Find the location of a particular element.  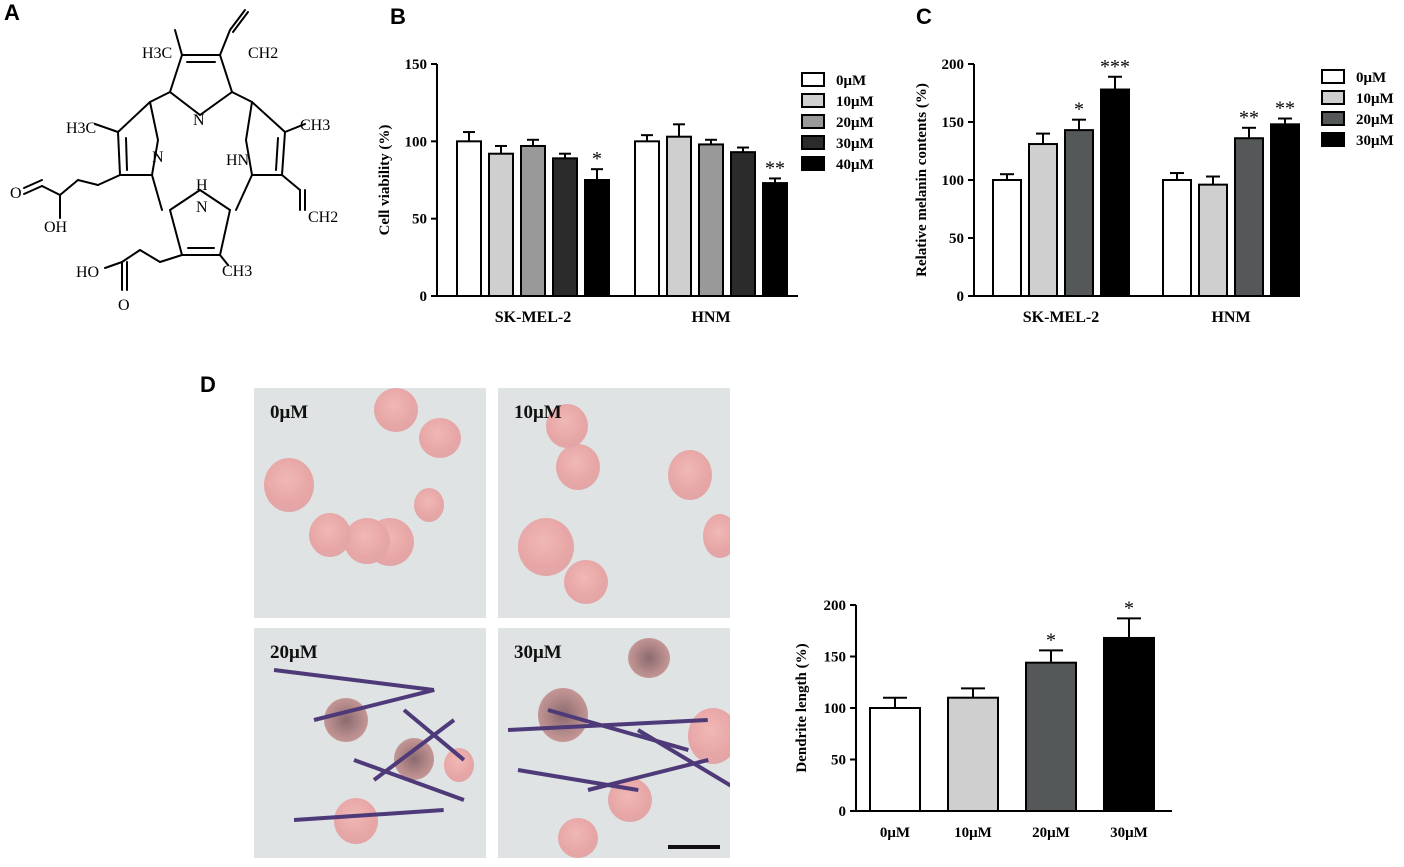

melanin-significance: ** is located at coordinates (1285, 109).